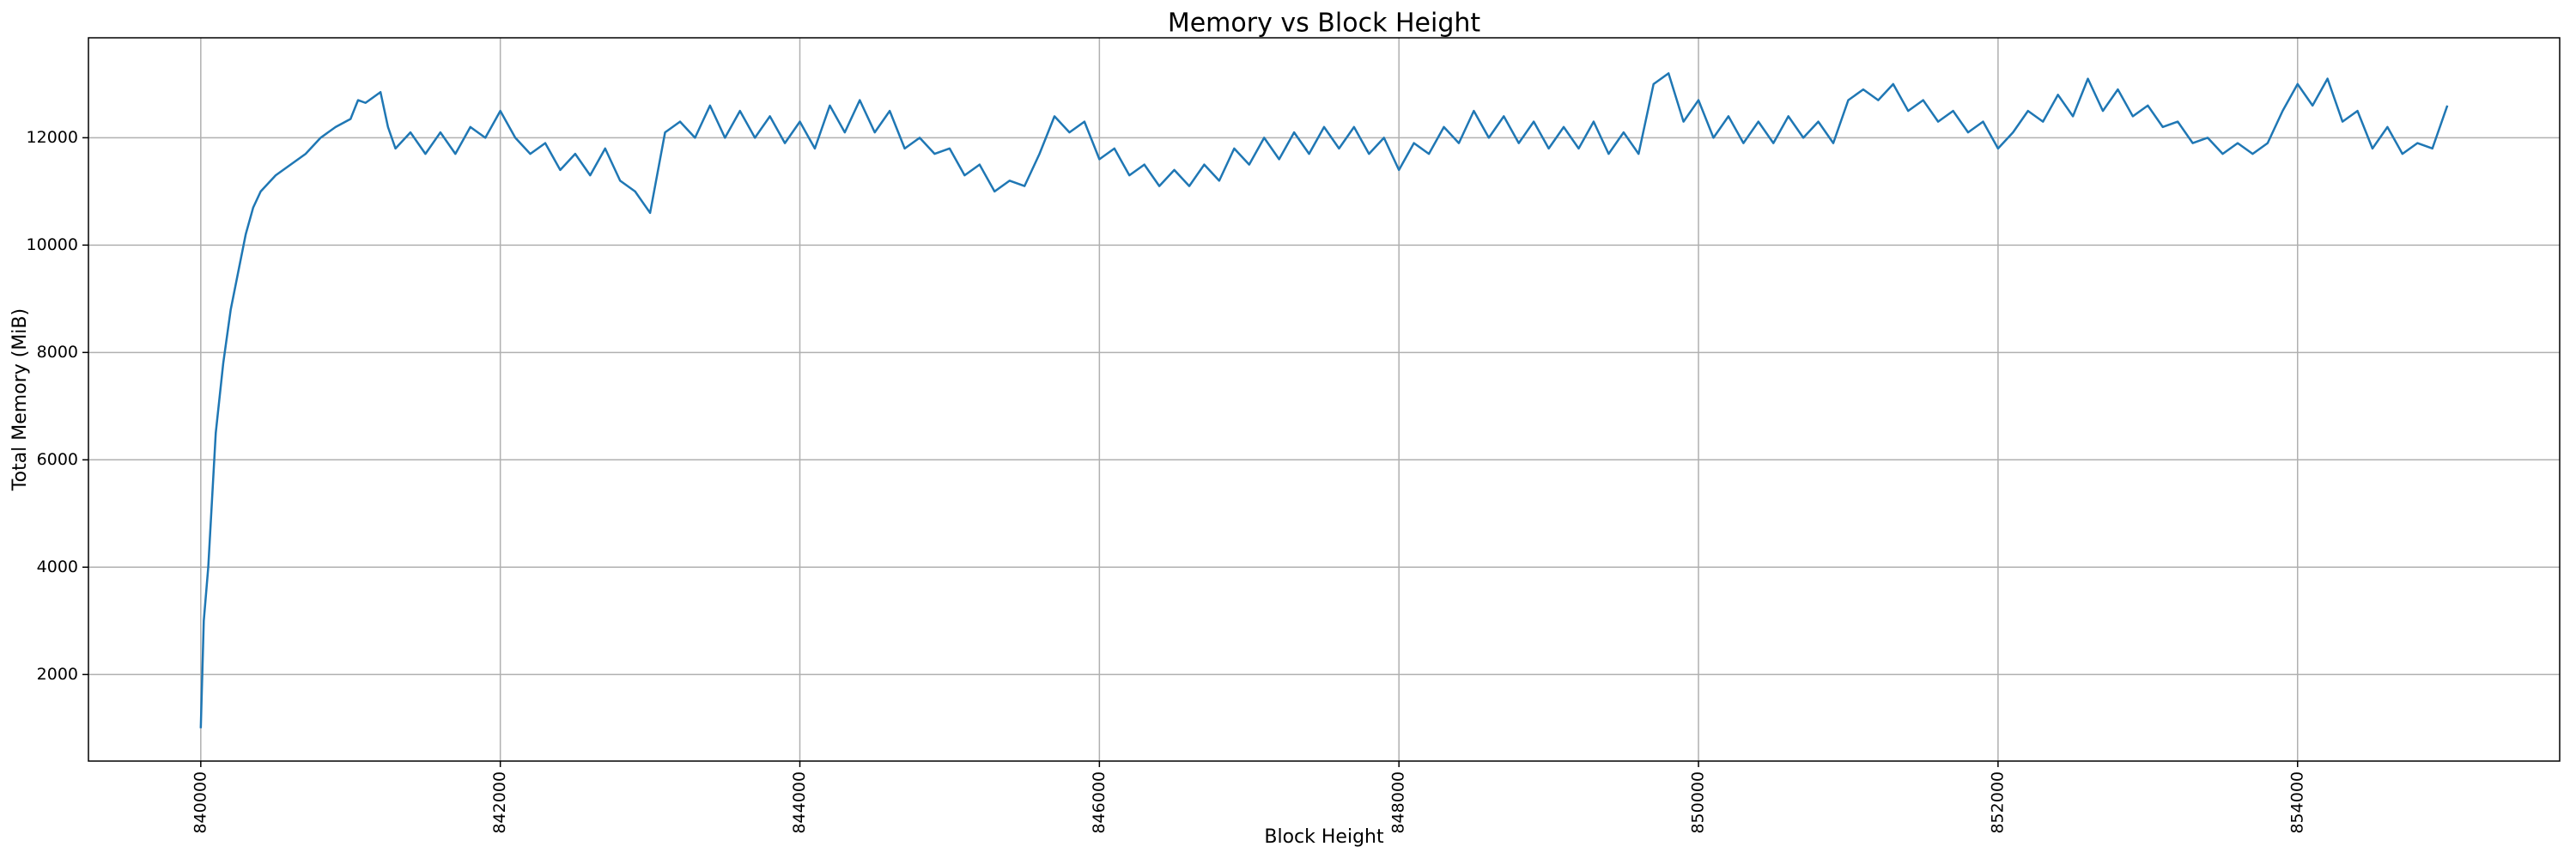 The image size is (2576, 859). What do you see at coordinates (201, 803) in the screenshot?
I see `x-tick-label: 840000` at bounding box center [201, 803].